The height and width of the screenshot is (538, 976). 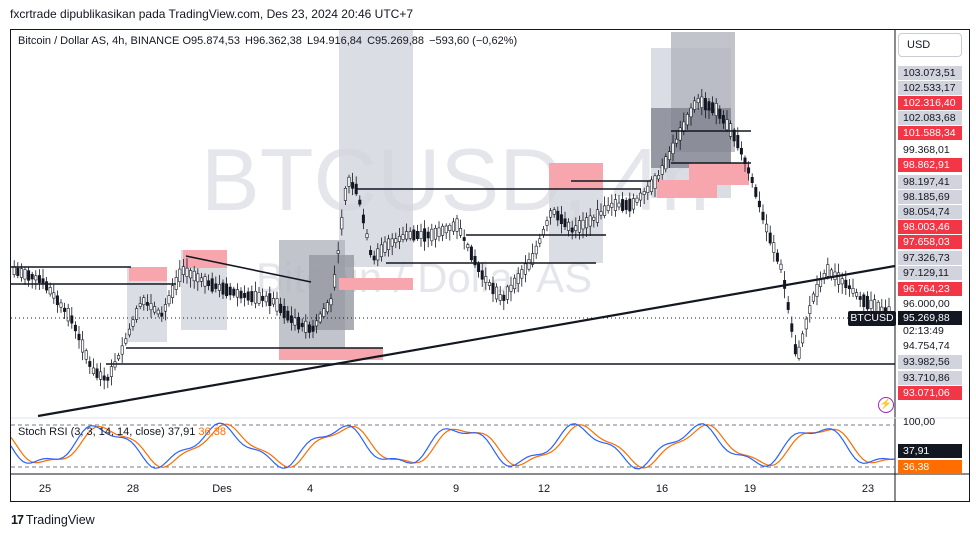 I want to click on price-scale-label: 98.197,41, so click(x=930, y=182).